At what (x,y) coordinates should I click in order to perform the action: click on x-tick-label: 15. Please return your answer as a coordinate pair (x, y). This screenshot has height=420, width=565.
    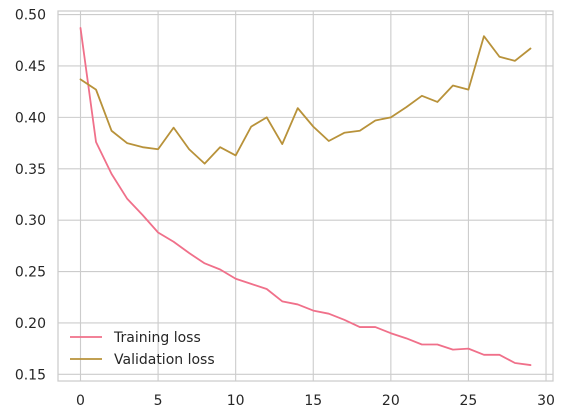
    Looking at the image, I should click on (313, 401).